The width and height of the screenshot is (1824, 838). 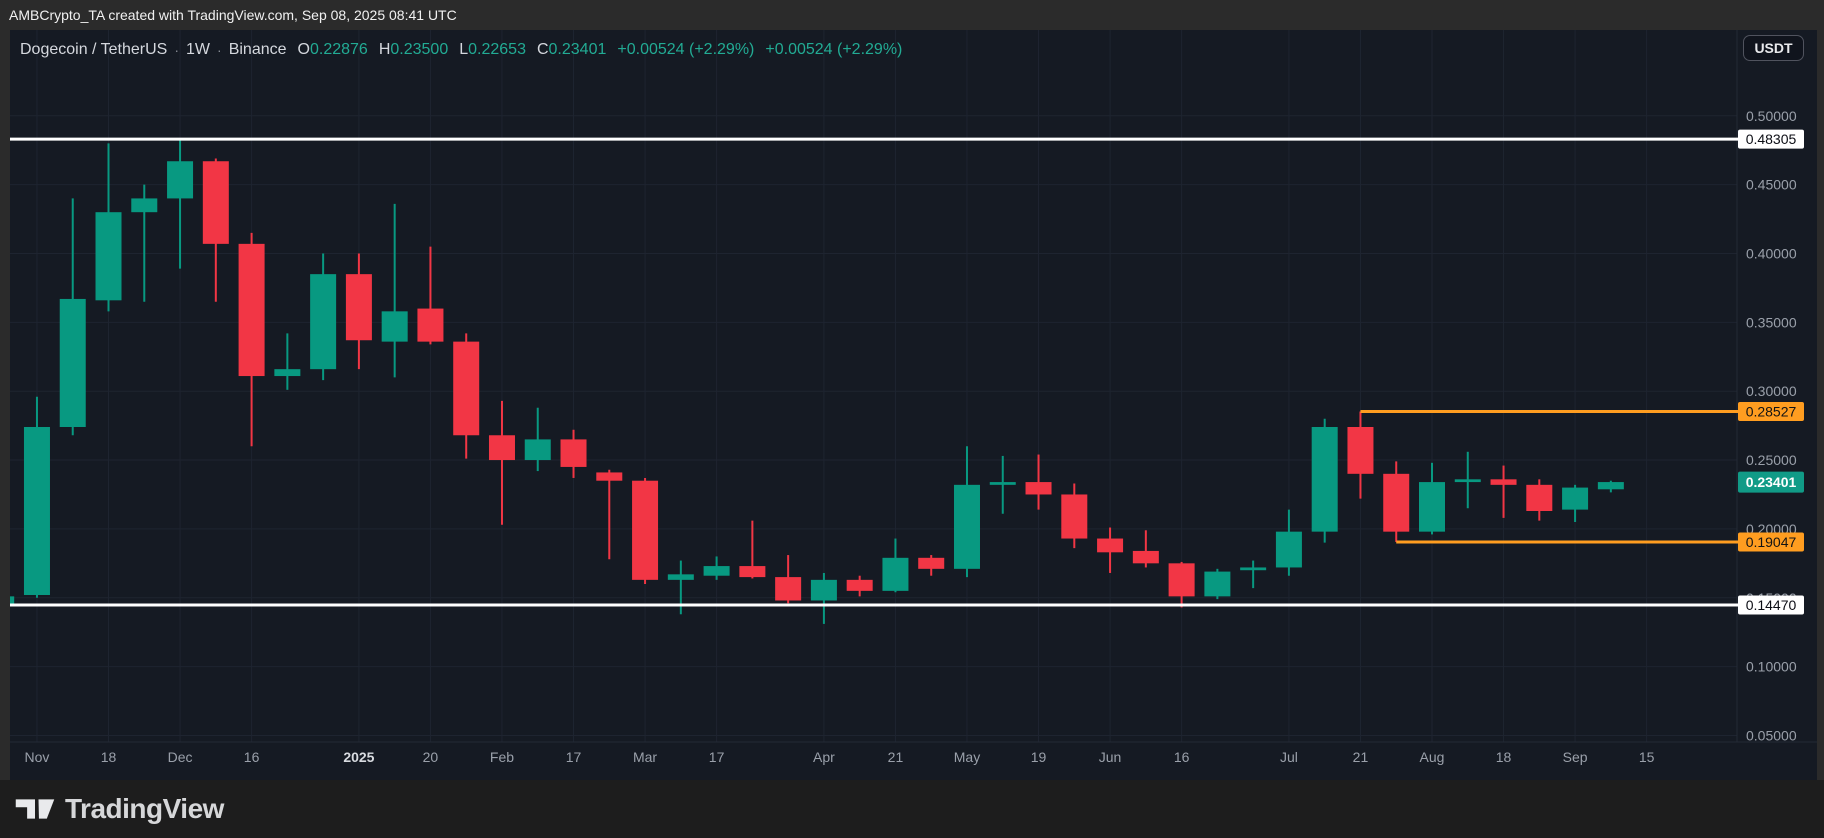 I want to click on x-tick-label: Sep, so click(x=1575, y=757).